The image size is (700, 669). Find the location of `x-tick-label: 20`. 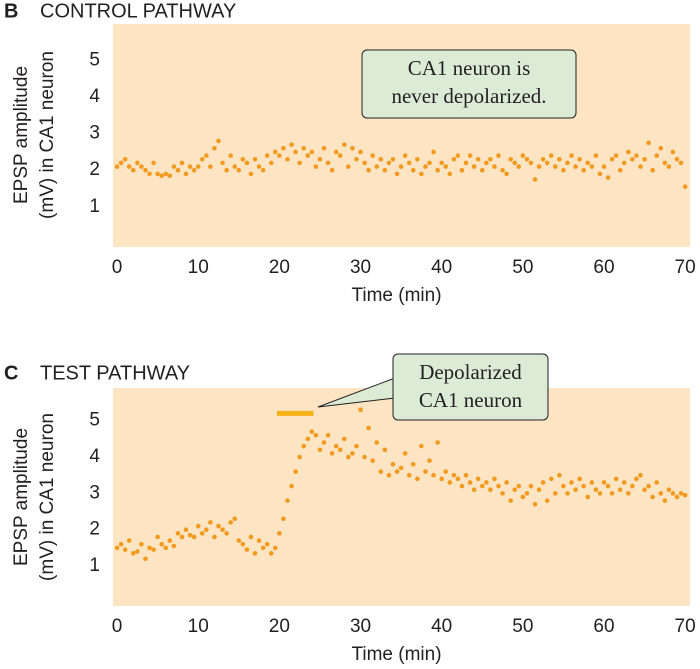

x-tick-label: 20 is located at coordinates (279, 267).